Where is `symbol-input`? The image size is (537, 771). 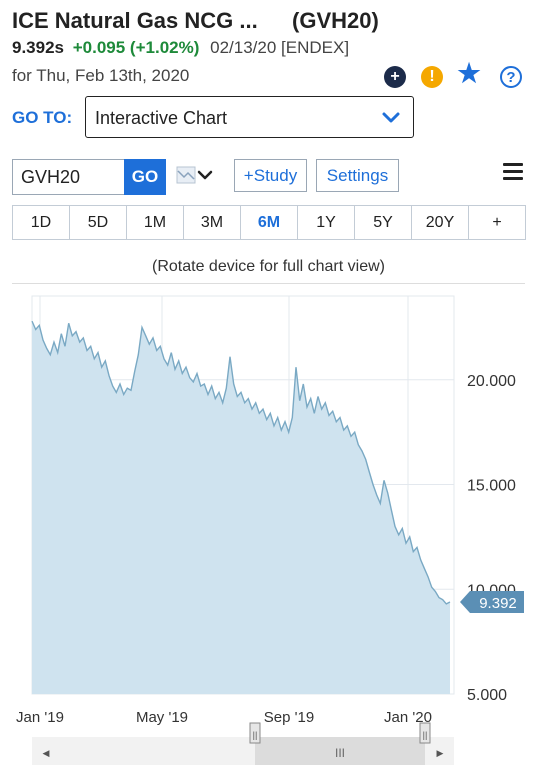 symbol-input is located at coordinates (68, 177).